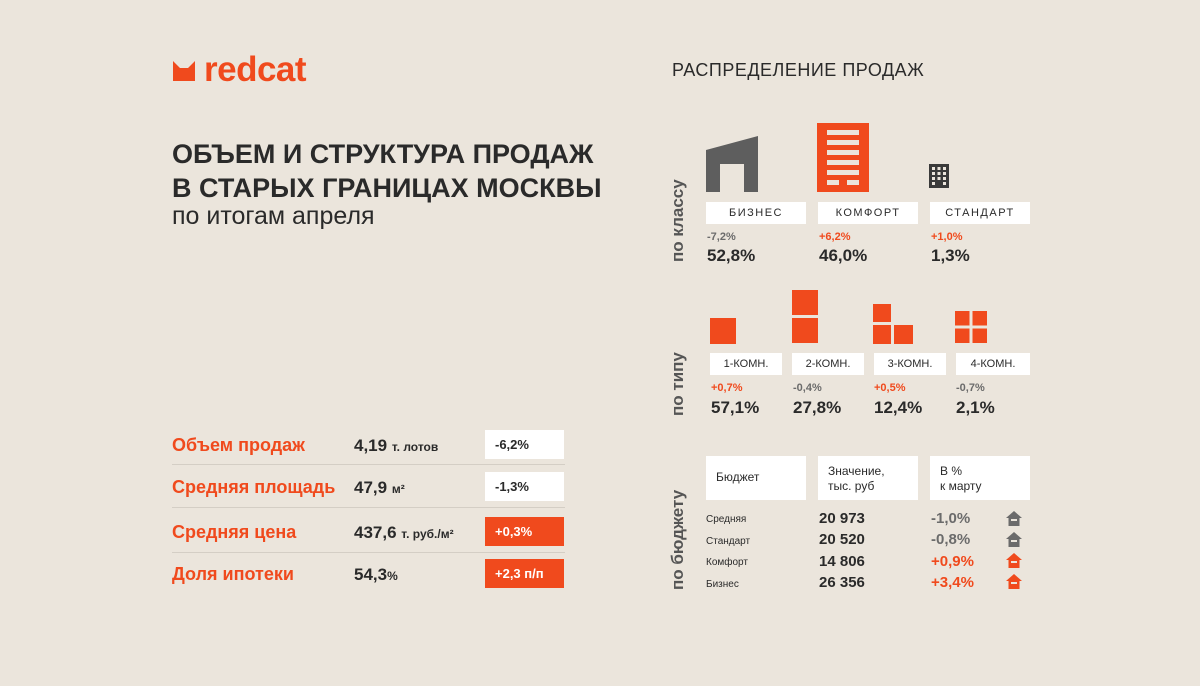 The width and height of the screenshot is (1200, 686). Describe the element at coordinates (524, 573) in the screenshot. I see `kpi-change-badge: +2,3 п/п` at that location.